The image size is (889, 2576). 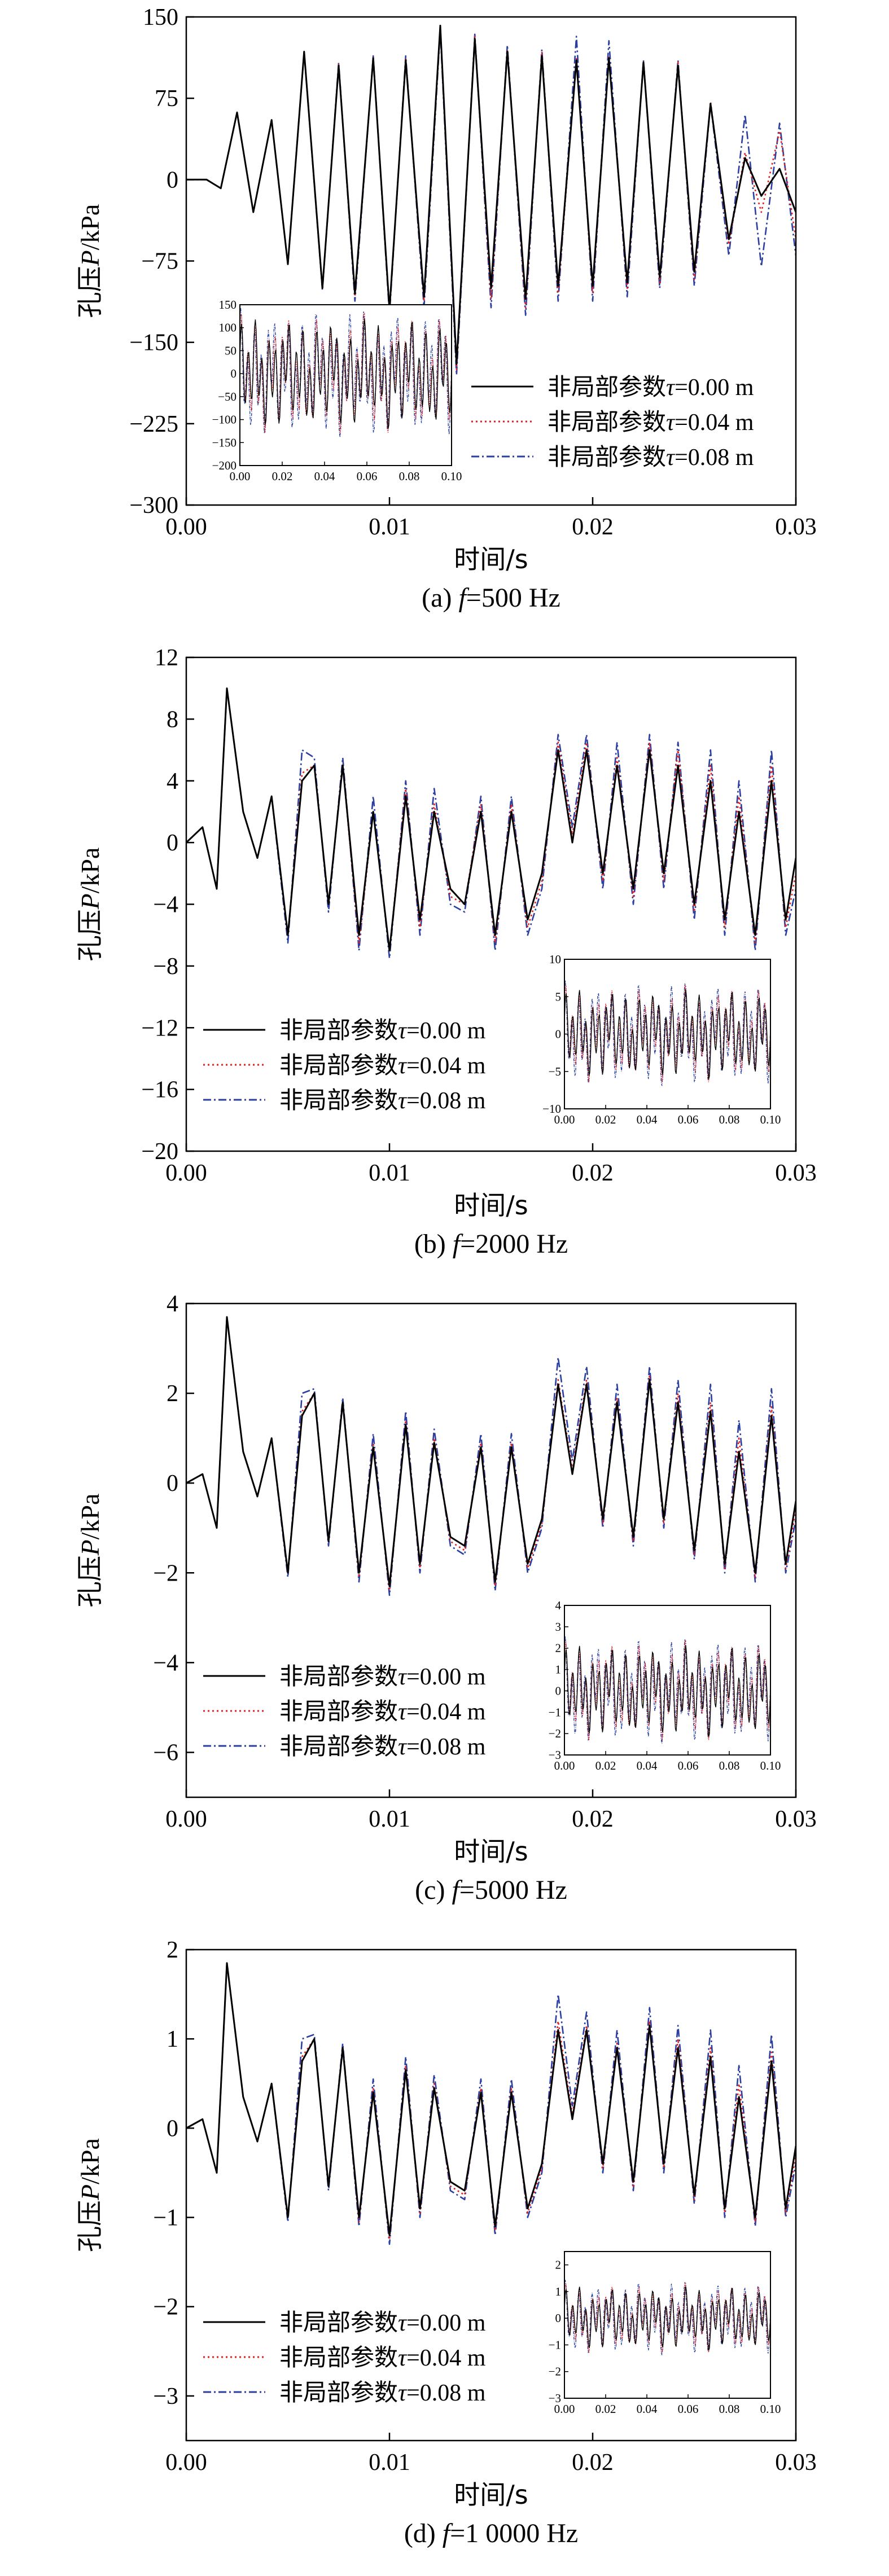 What do you see at coordinates (228, 304) in the screenshot?
I see `inset-y-tick-label: 150` at bounding box center [228, 304].